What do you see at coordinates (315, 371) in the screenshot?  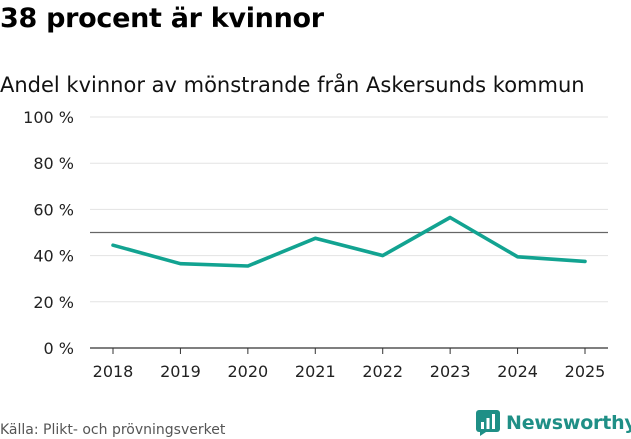 I see `x-tick-label: 2021` at bounding box center [315, 371].